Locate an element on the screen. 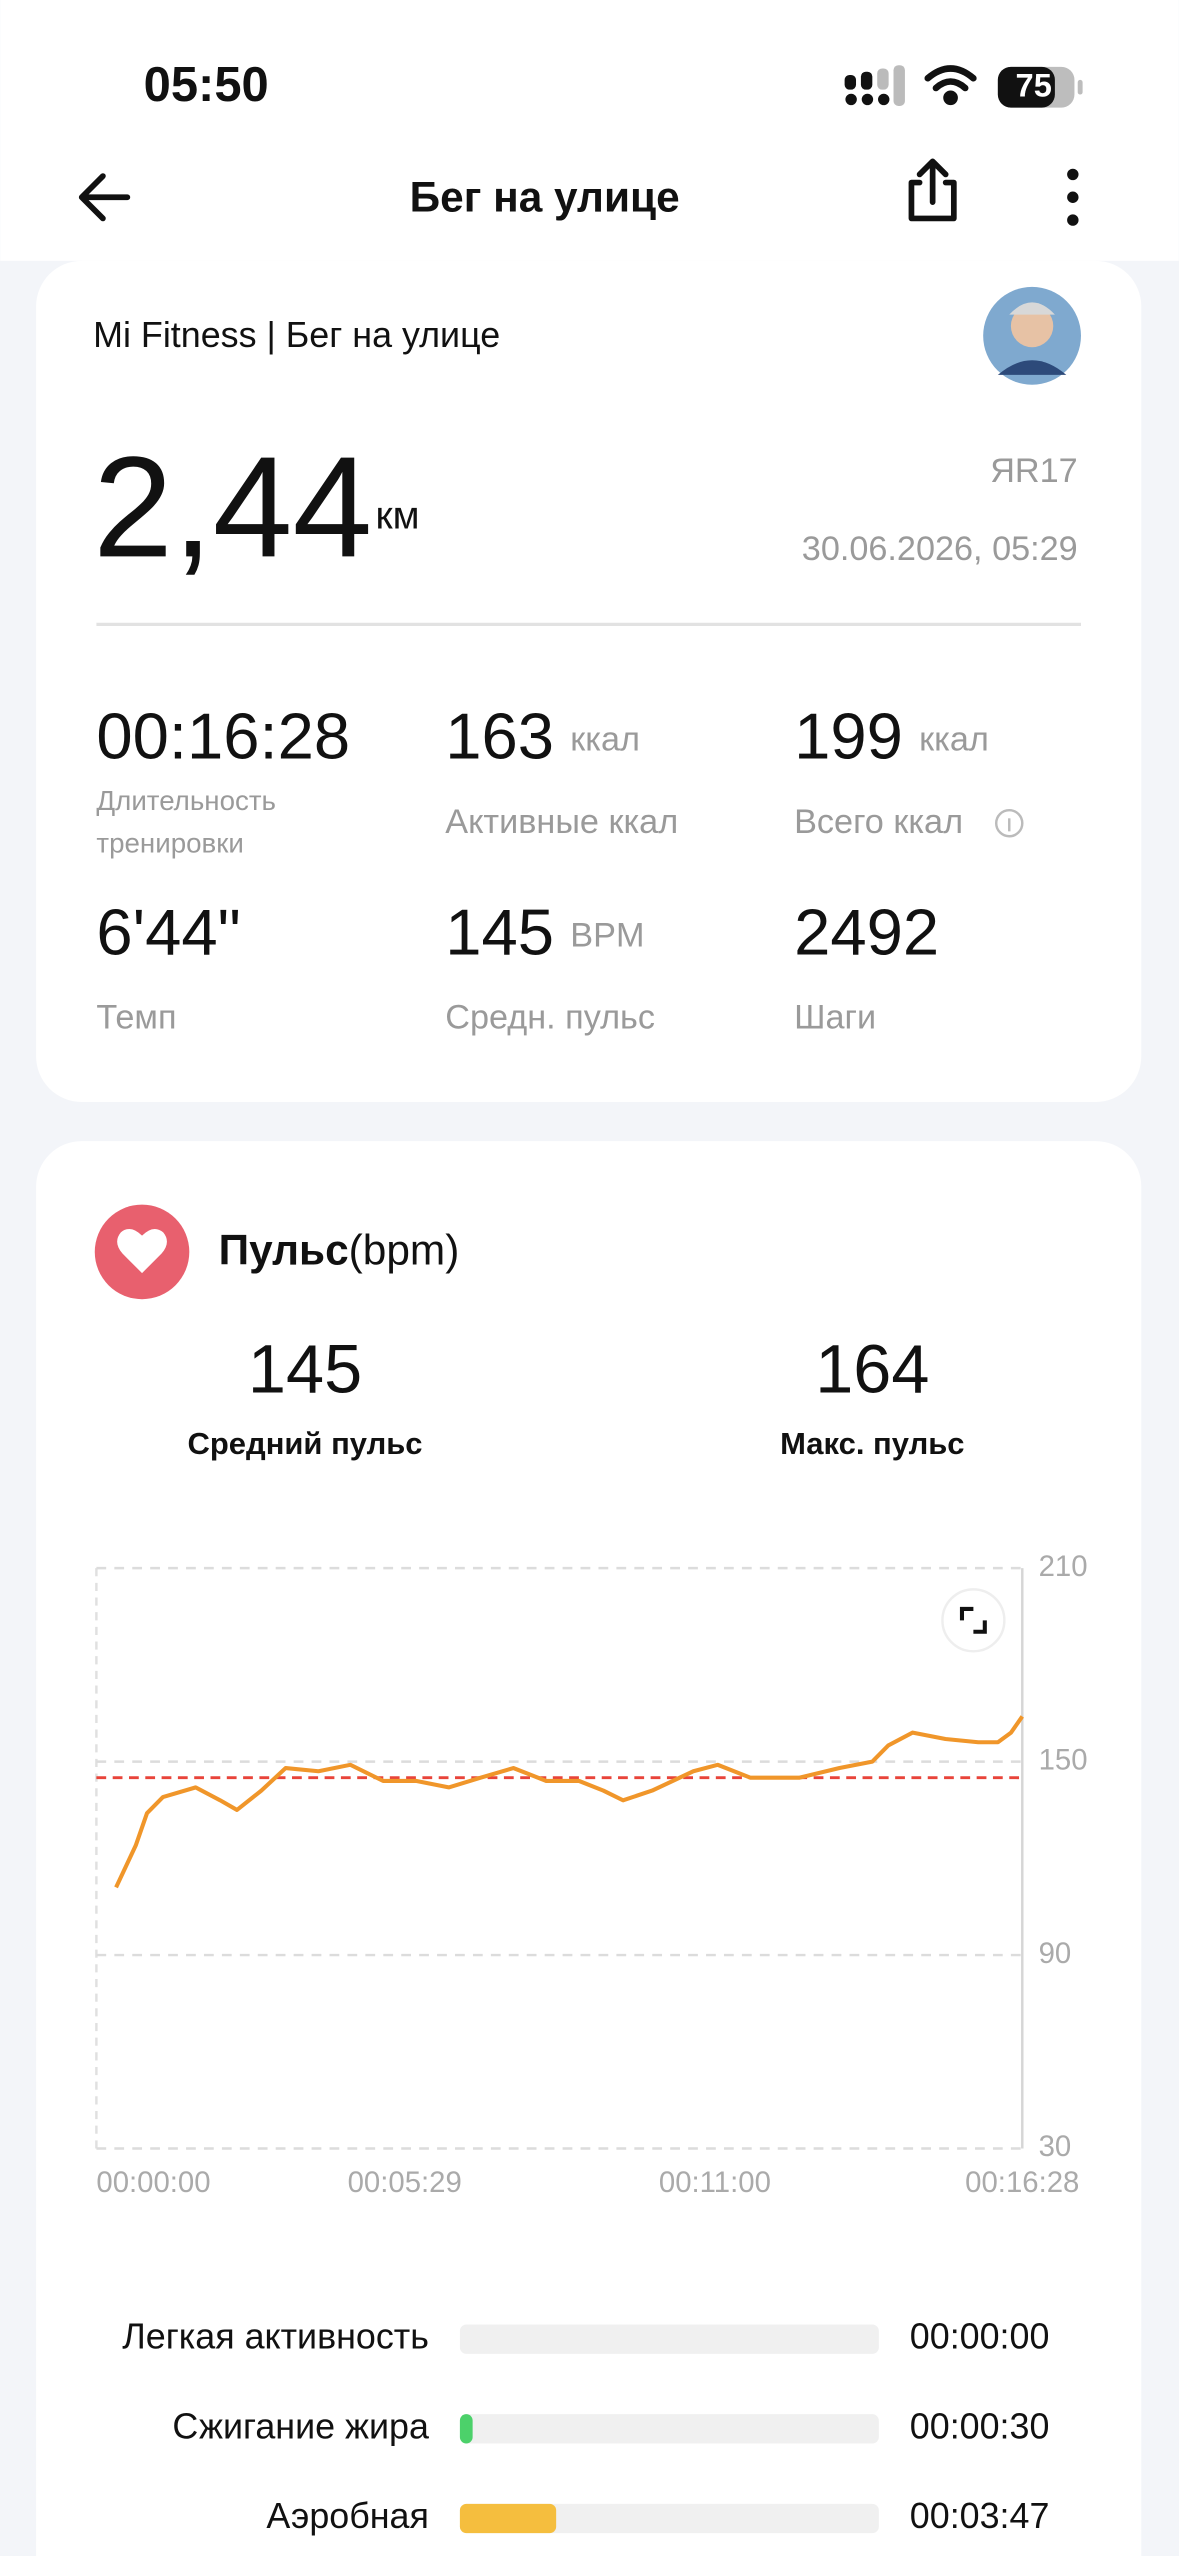 This screenshot has height=2556, width=1179. share-button is located at coordinates (932, 190).